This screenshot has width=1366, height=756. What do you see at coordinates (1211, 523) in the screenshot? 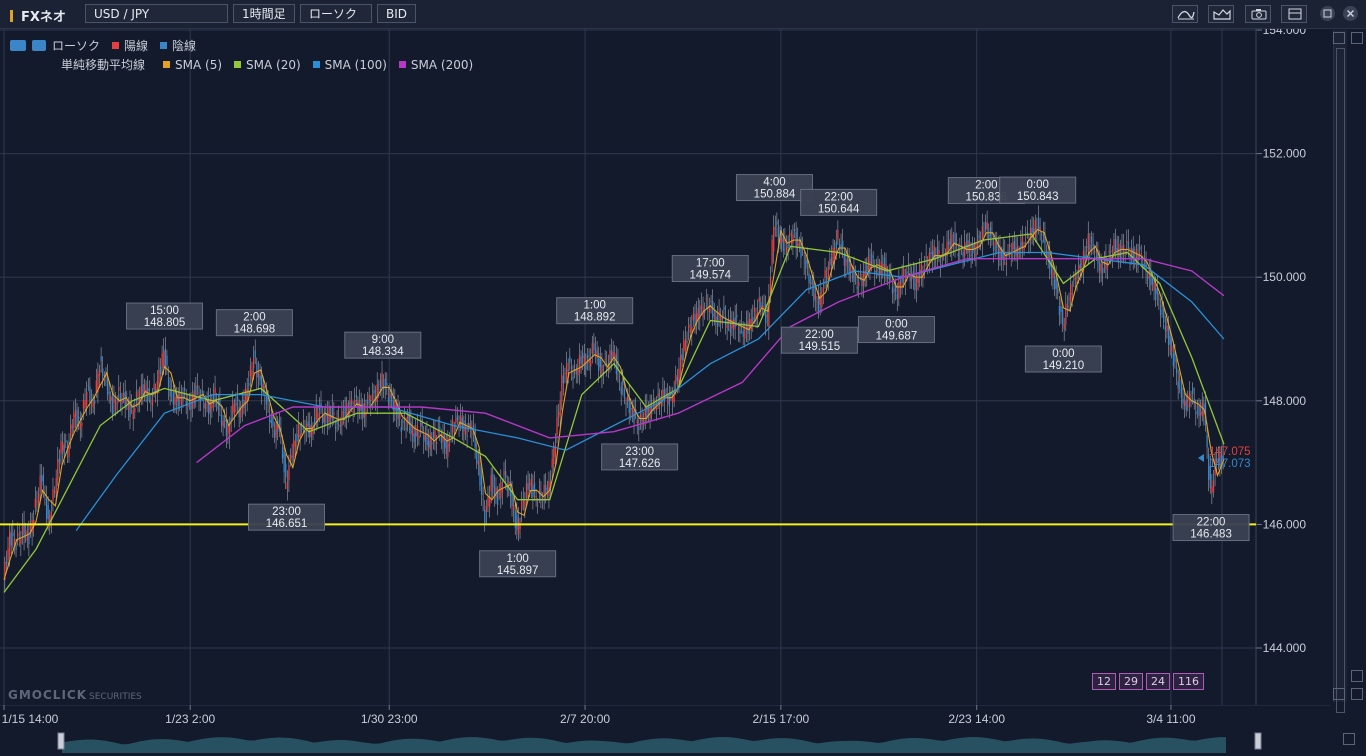
I see `annotation-time: 22:00` at bounding box center [1211, 523].